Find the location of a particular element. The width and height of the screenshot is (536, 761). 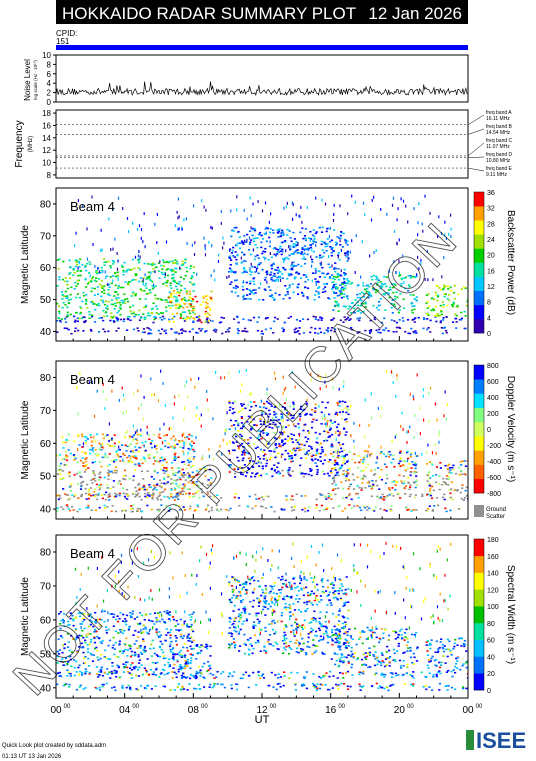

frequency-band-name: freq band C is located at coordinates (499, 141).